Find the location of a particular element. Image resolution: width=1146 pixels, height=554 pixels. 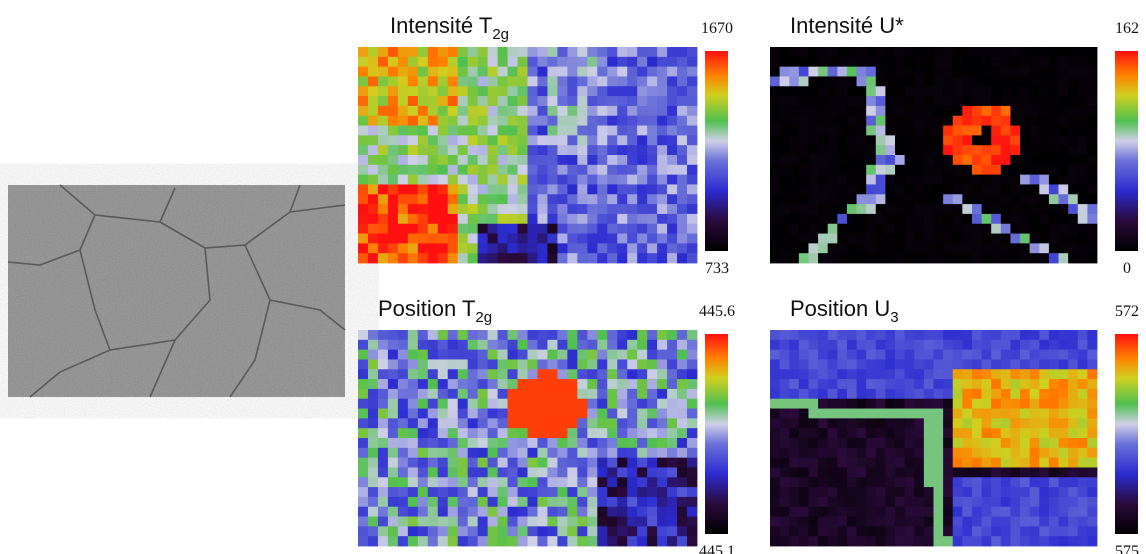

scale-min-label: 445,1 is located at coordinates (717, 548).